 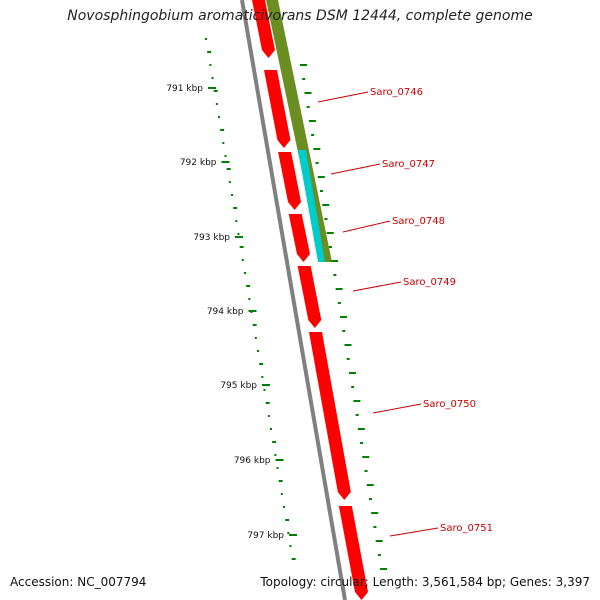 What do you see at coordinates (225, 312) in the screenshot?
I see `scale-label: 794 kbp` at bounding box center [225, 312].